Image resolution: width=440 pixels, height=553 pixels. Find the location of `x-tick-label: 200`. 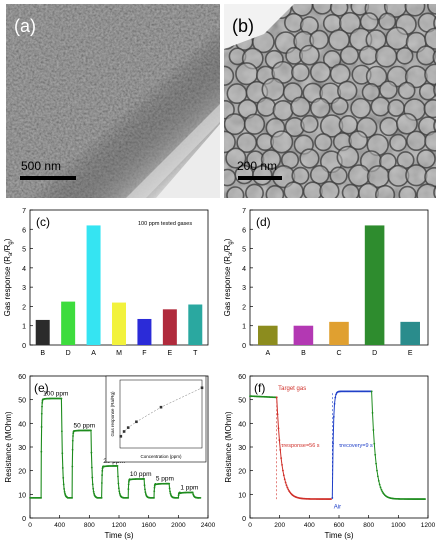

x-tick-label: 200 is located at coordinates (279, 525).